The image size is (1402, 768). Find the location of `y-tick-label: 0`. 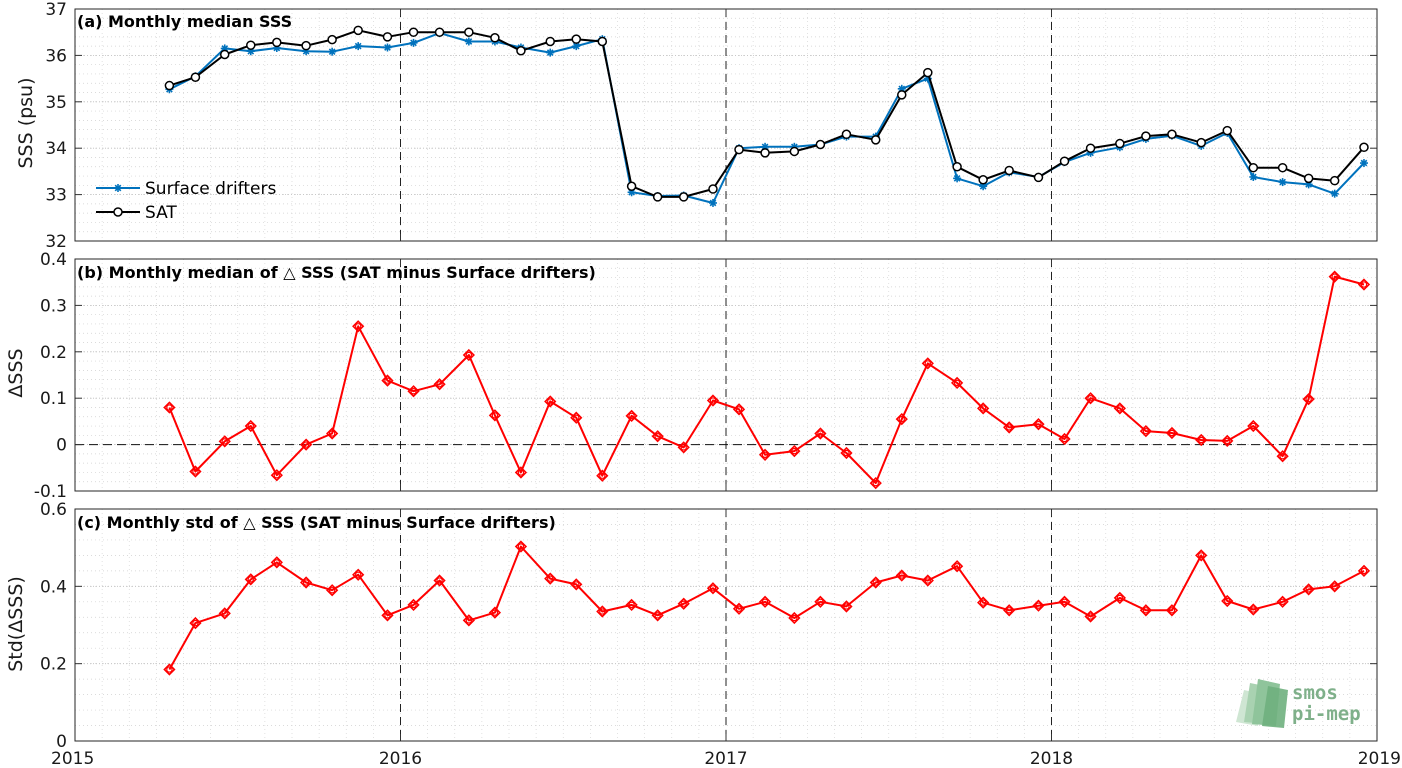

y-tick-label: 0 is located at coordinates (61, 446).